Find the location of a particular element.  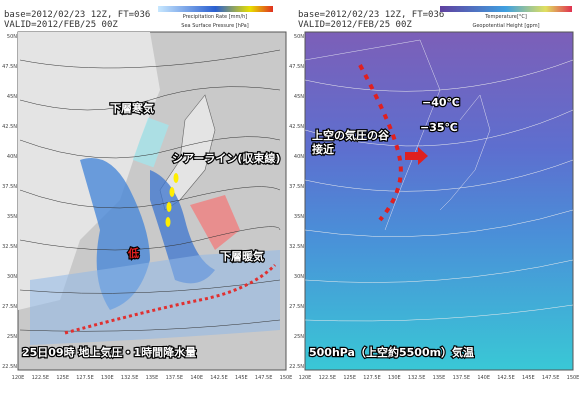

annotation: −35℃ is located at coordinates (439, 127).